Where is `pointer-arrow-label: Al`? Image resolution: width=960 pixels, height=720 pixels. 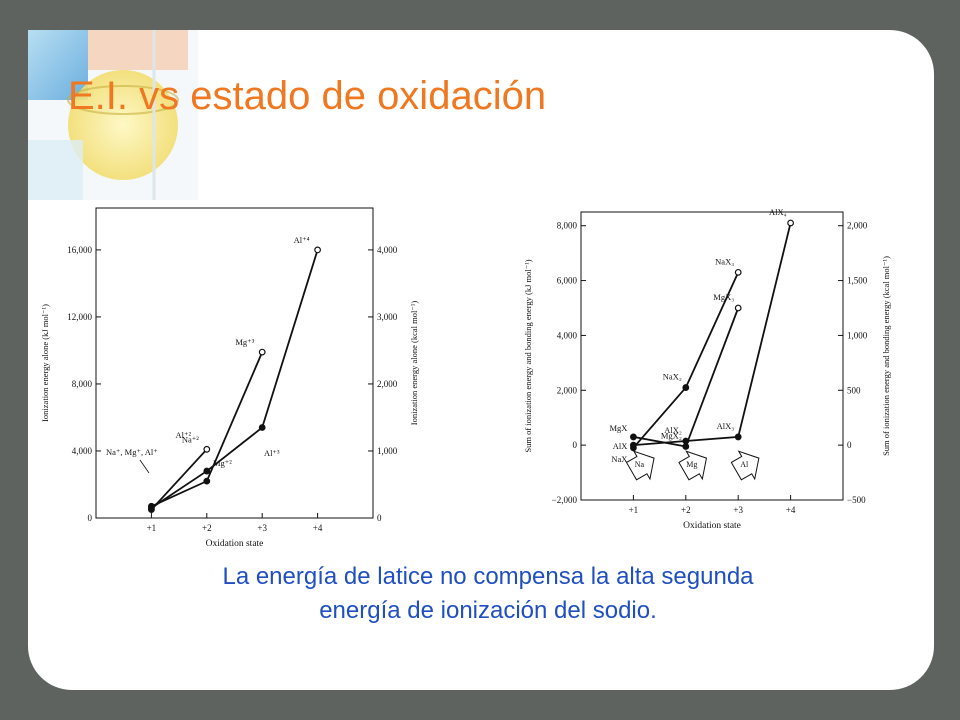 pointer-arrow-label: Al is located at coordinates (744, 464).